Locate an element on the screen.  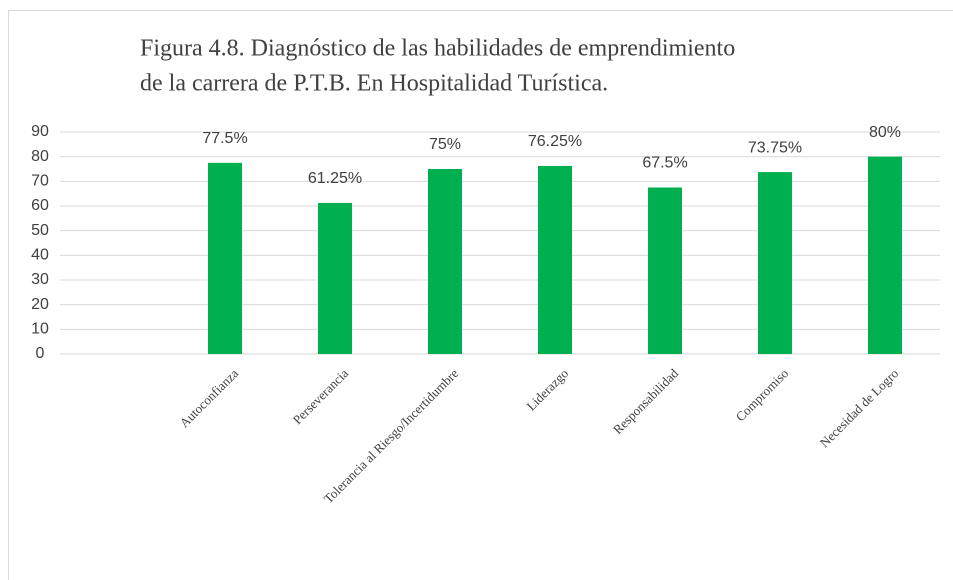
y-tick-label: 90 is located at coordinates (40, 131).